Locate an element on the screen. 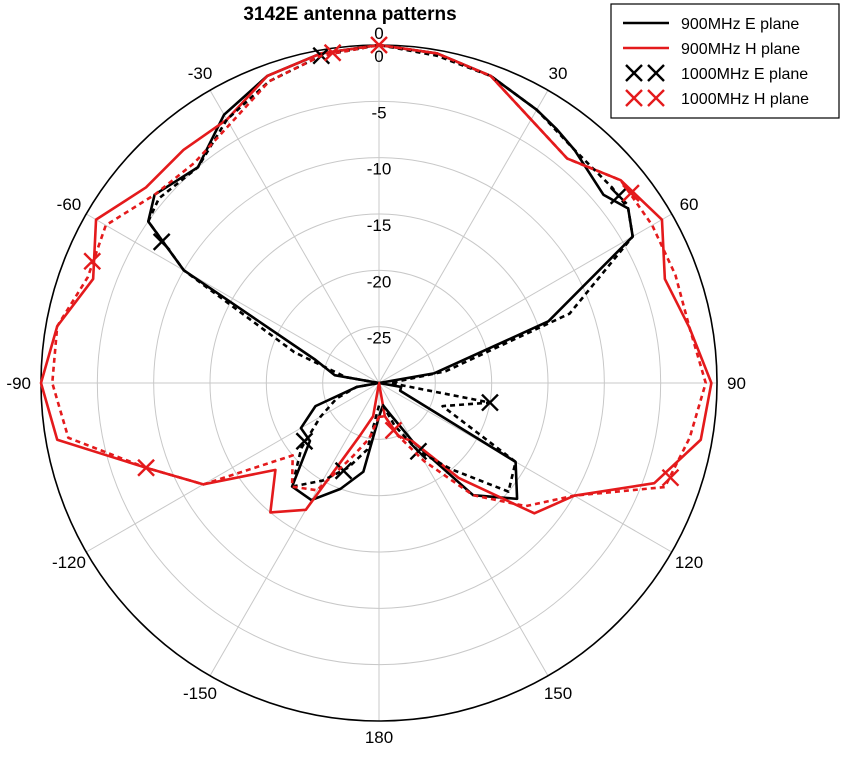  angle-tick-label: 90 is located at coordinates (736, 383).